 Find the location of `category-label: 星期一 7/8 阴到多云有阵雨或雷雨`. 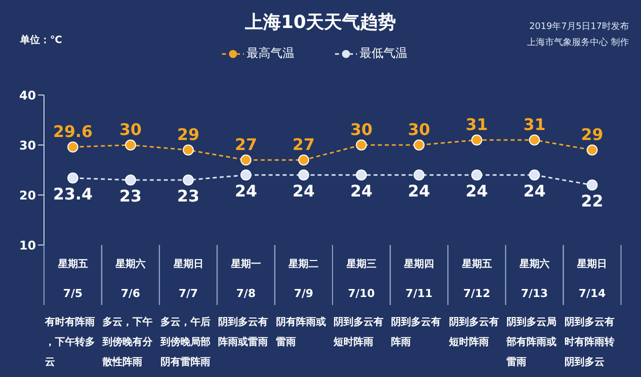

category-label: 星期一 7/8 阴到多云有阵雨或雷雨 is located at coordinates (243, 303).